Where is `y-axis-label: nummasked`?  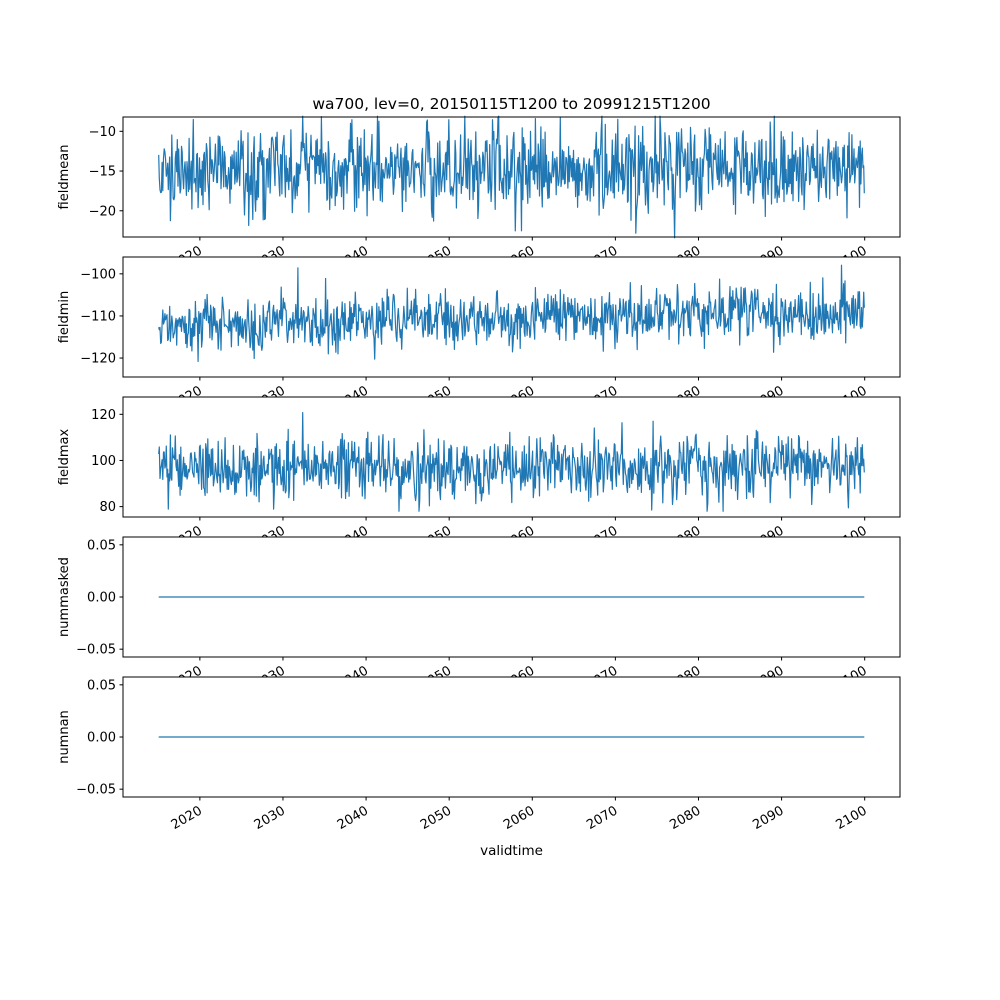
y-axis-label: nummasked is located at coordinates (64, 597).